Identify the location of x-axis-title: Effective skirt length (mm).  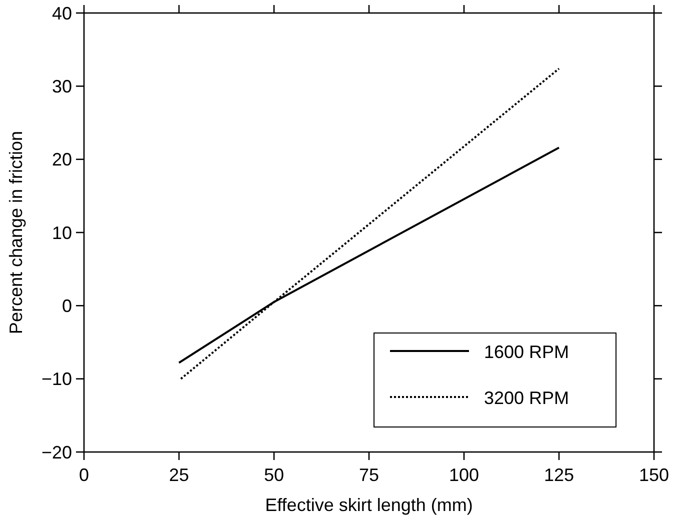
(369, 505).